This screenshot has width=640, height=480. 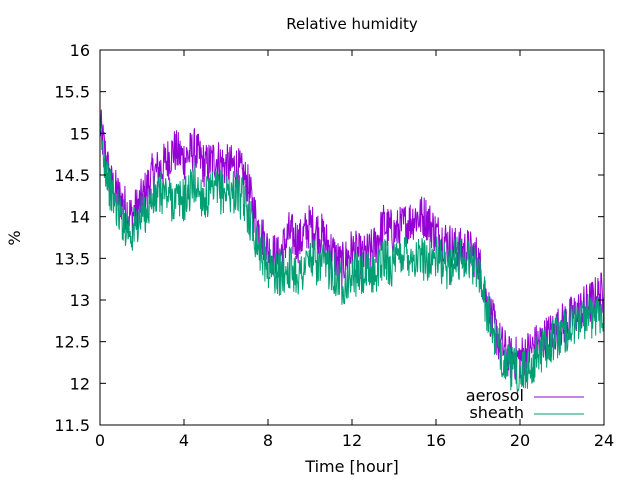 What do you see at coordinates (80, 50) in the screenshot?
I see `y-tick-label: 16` at bounding box center [80, 50].